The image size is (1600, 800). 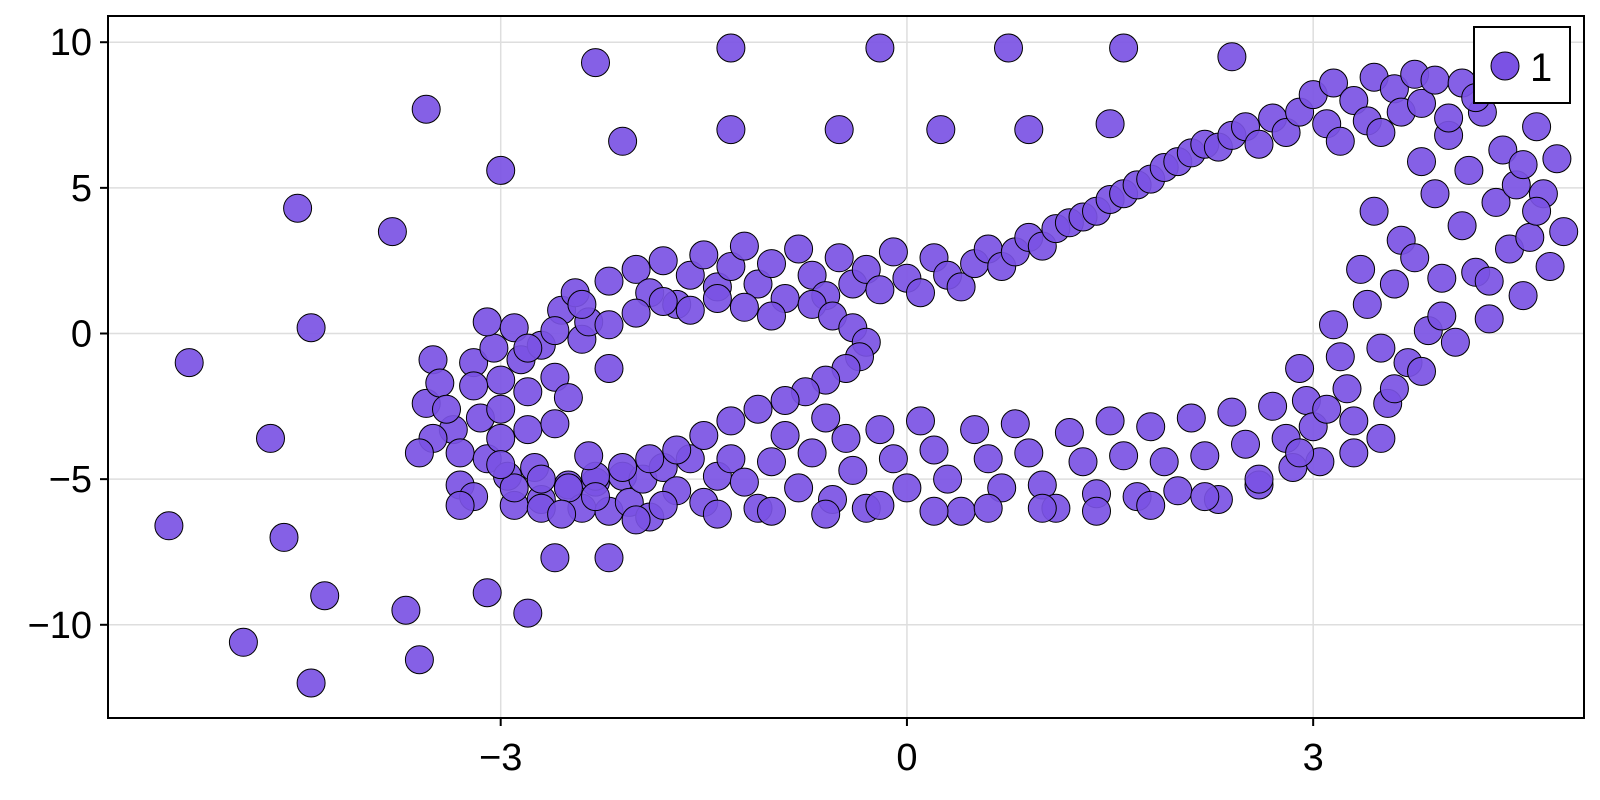 What do you see at coordinates (68, 334) in the screenshot?
I see `y-axis-ticks: 10 5 0 −5 −10` at bounding box center [68, 334].